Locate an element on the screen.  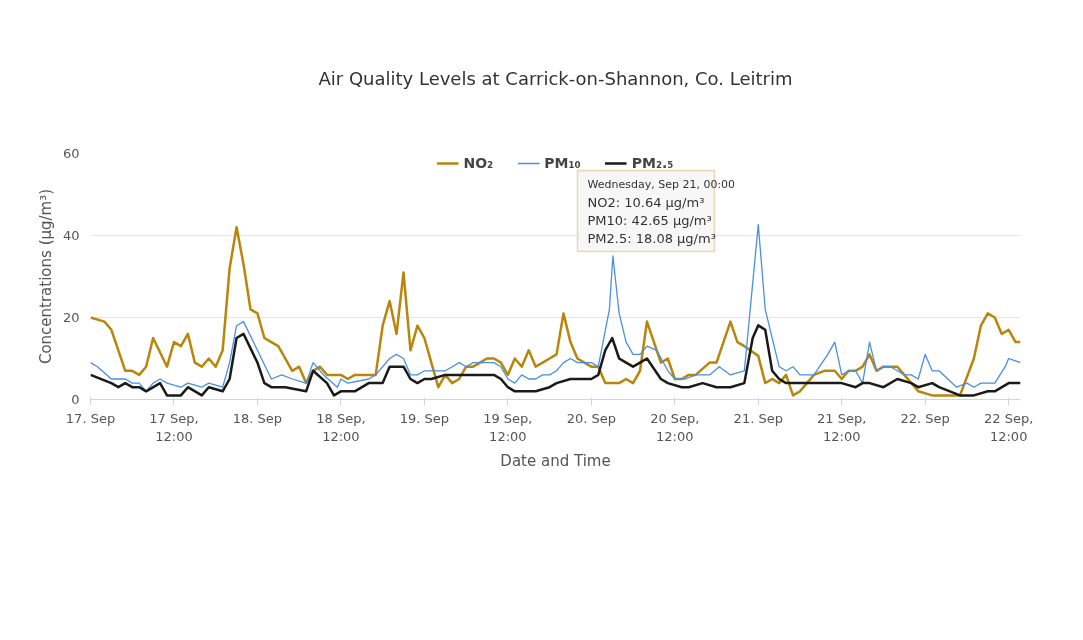
legend-label: PM₁₀ is located at coordinates (562, 163).